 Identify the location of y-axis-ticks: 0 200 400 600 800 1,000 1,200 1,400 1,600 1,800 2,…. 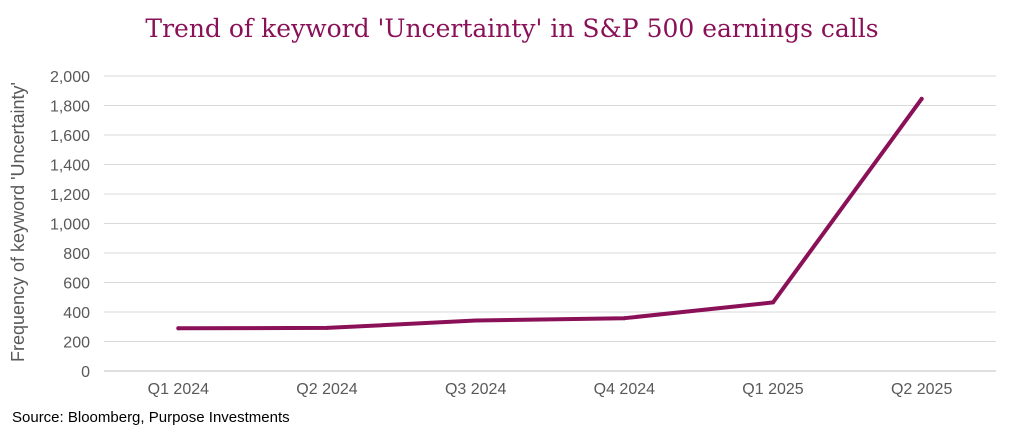
(70, 225).